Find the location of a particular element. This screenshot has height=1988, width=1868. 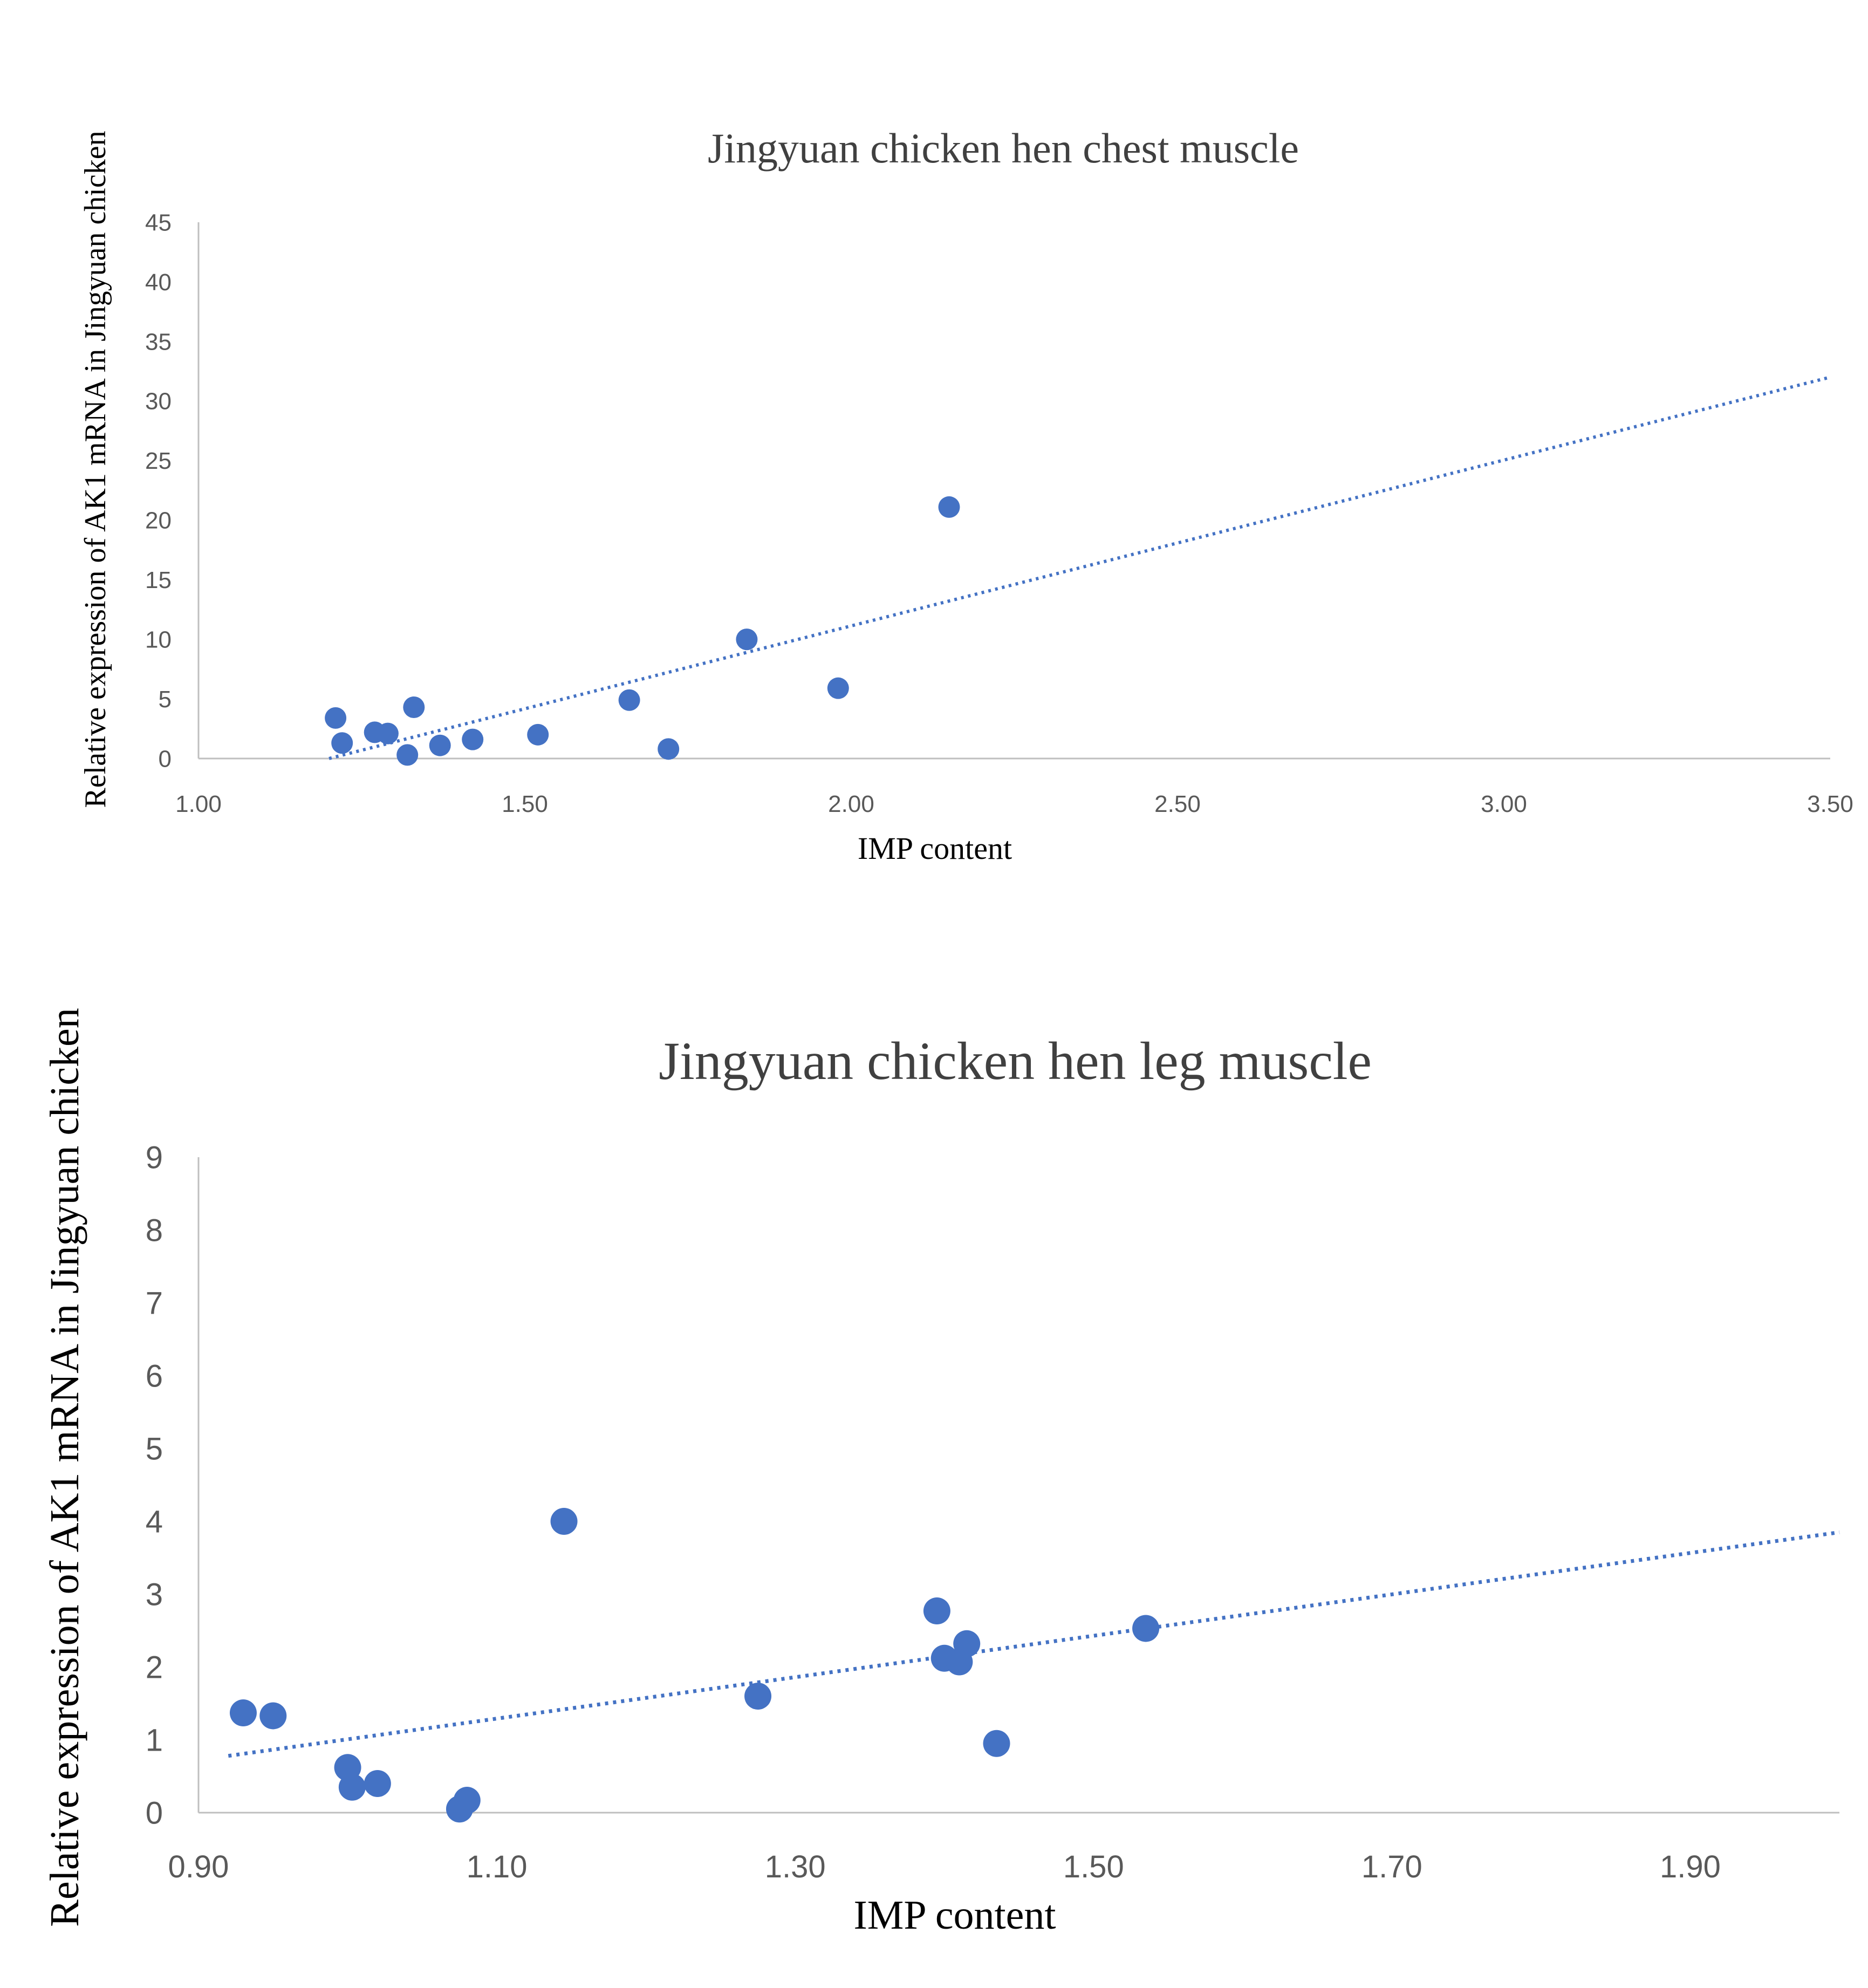

leg-x-ticks: 0.90 1.10 1.30 1.50 1.70 1.90 is located at coordinates (944, 1866).